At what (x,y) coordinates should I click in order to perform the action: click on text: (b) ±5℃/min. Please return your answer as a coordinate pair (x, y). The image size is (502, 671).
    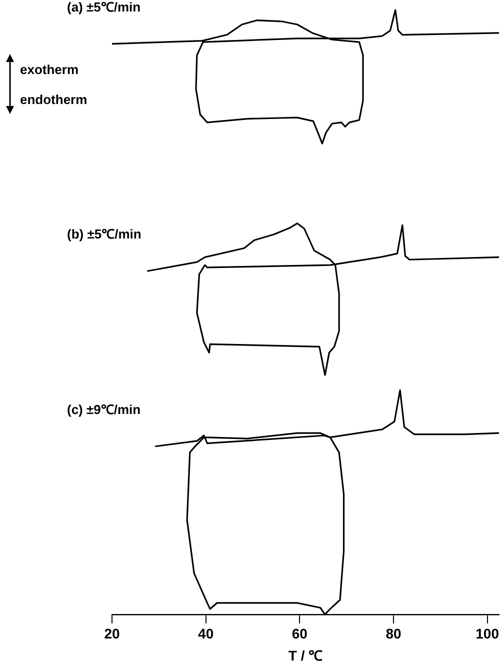
    Looking at the image, I should click on (104, 234).